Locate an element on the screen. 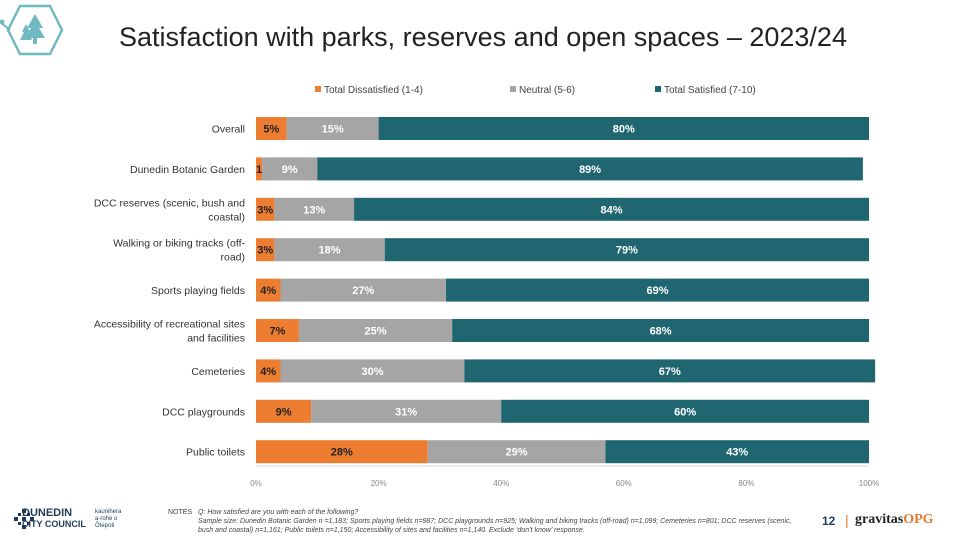 This screenshot has height=543, width=966. data-label: 18% is located at coordinates (330, 251).